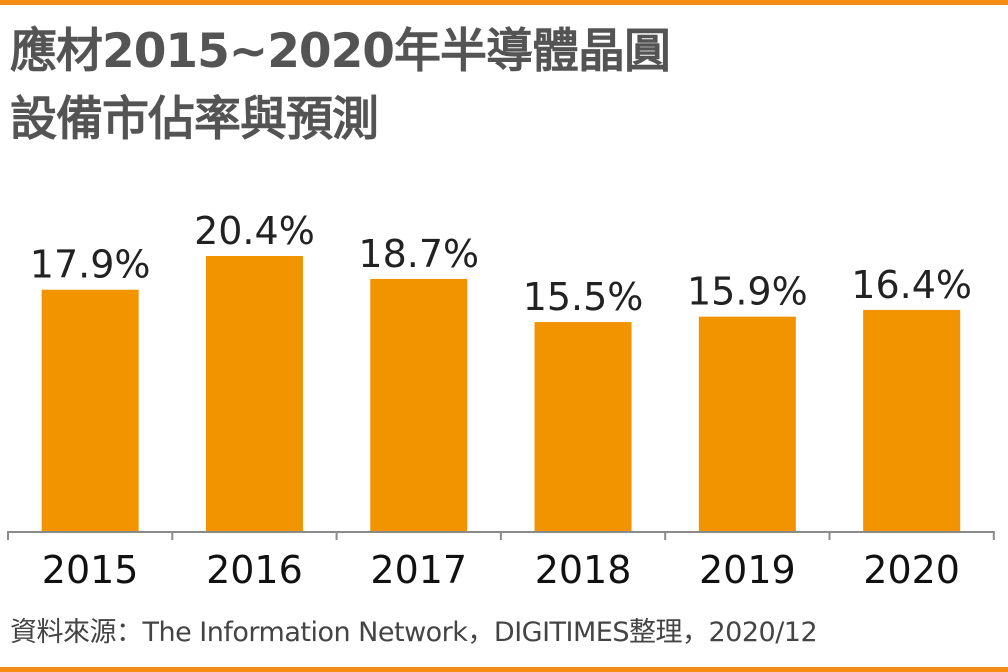  Describe the element at coordinates (583, 297) in the screenshot. I see `data-label-2018: 15.5%` at that location.